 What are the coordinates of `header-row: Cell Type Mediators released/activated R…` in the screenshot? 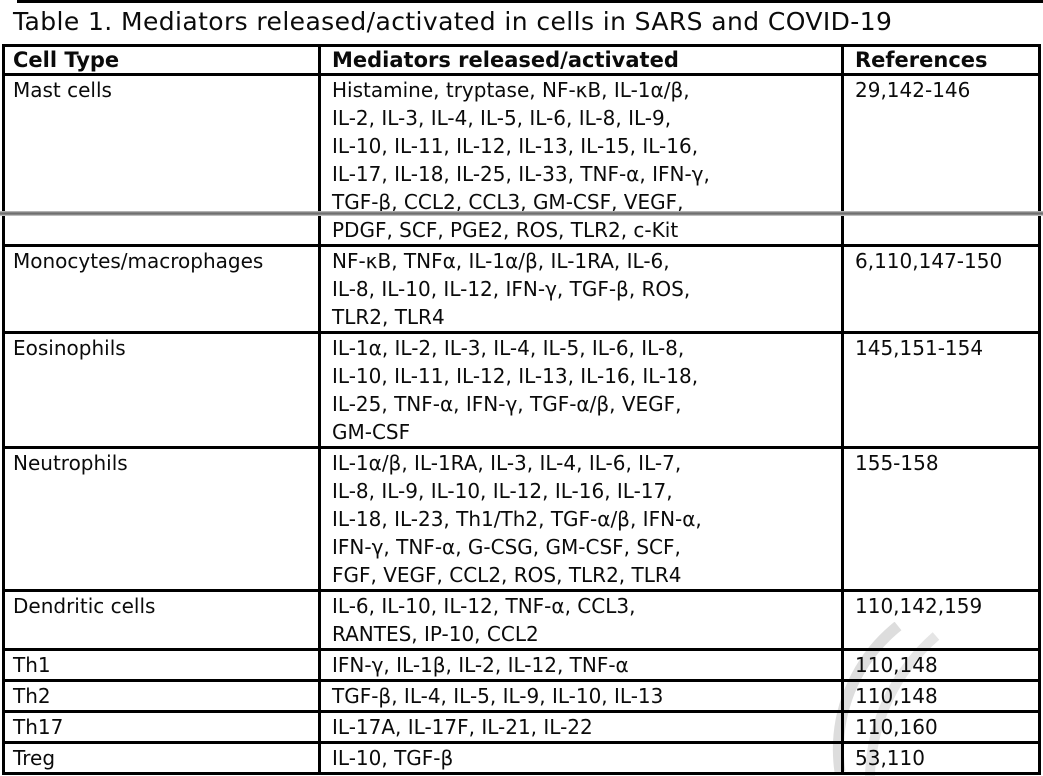 It's located at (521, 61).